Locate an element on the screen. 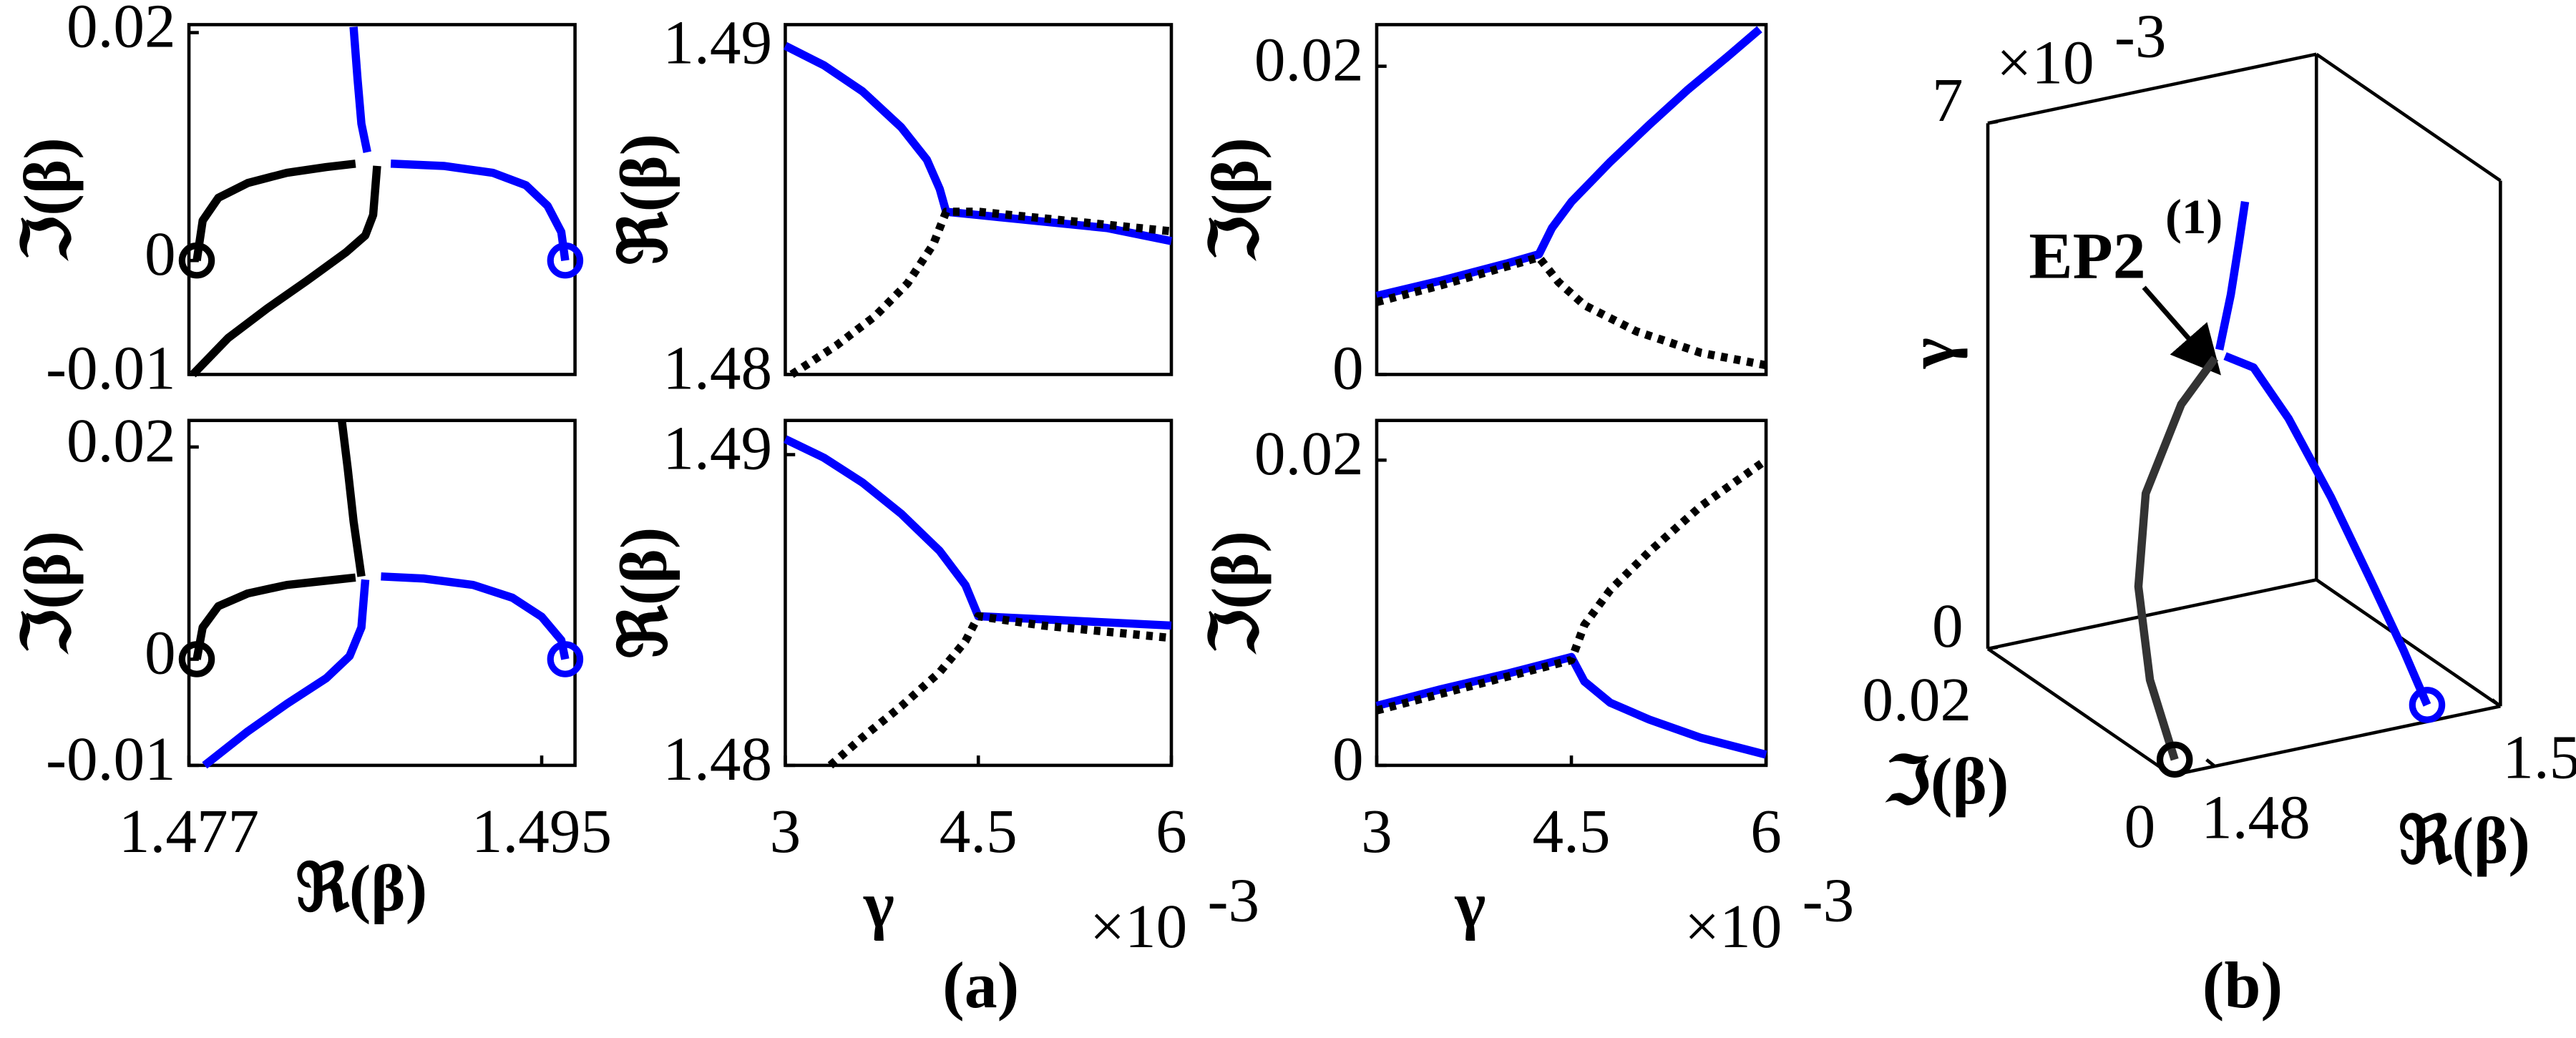 The image size is (2576, 1038). x-tick-label: 1.477 is located at coordinates (189, 831).